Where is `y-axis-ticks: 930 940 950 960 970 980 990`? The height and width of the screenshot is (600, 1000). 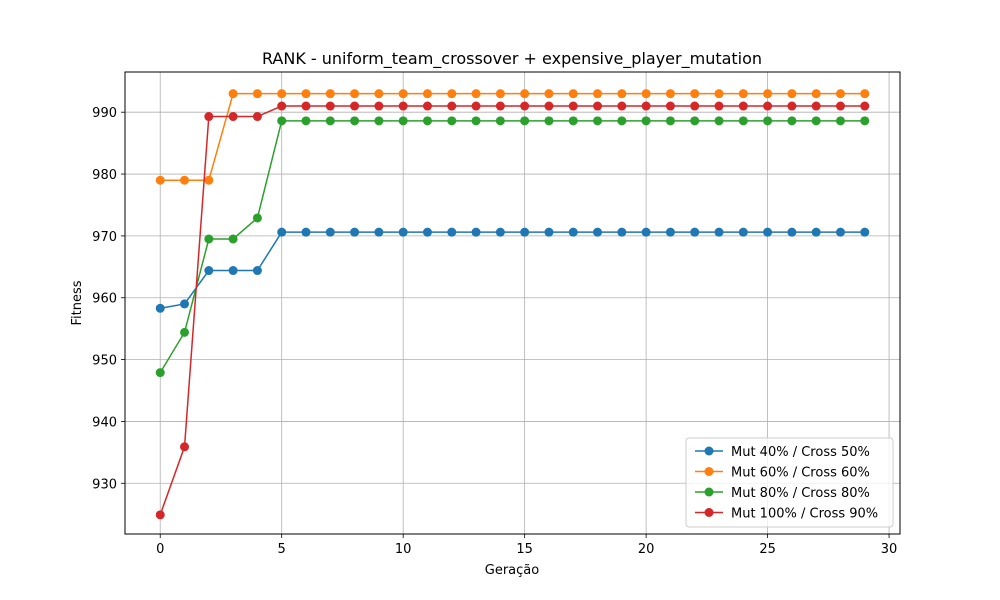 y-axis-ticks: 930 940 950 960 970 980 990 is located at coordinates (108, 299).